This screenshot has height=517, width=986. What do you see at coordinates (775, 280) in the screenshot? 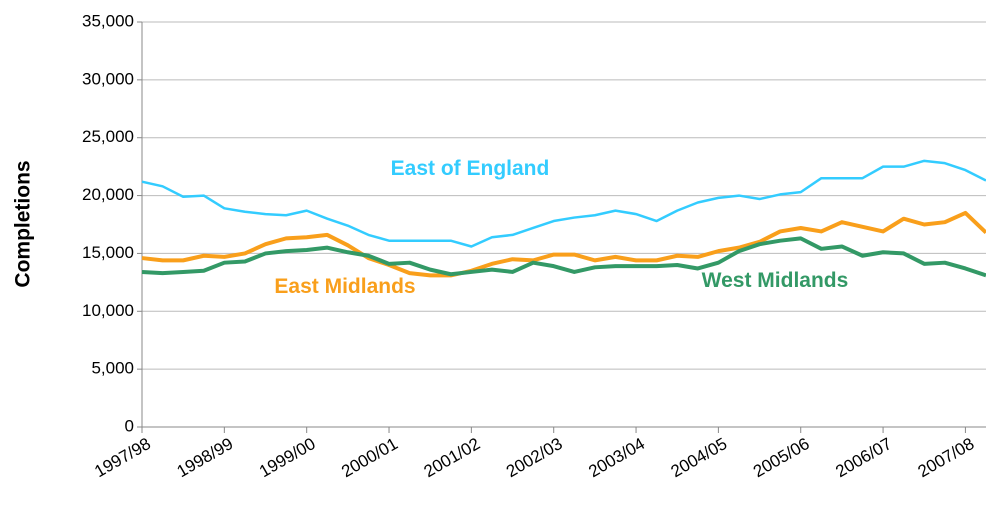
I see `series-label: West Midlands` at bounding box center [775, 280].